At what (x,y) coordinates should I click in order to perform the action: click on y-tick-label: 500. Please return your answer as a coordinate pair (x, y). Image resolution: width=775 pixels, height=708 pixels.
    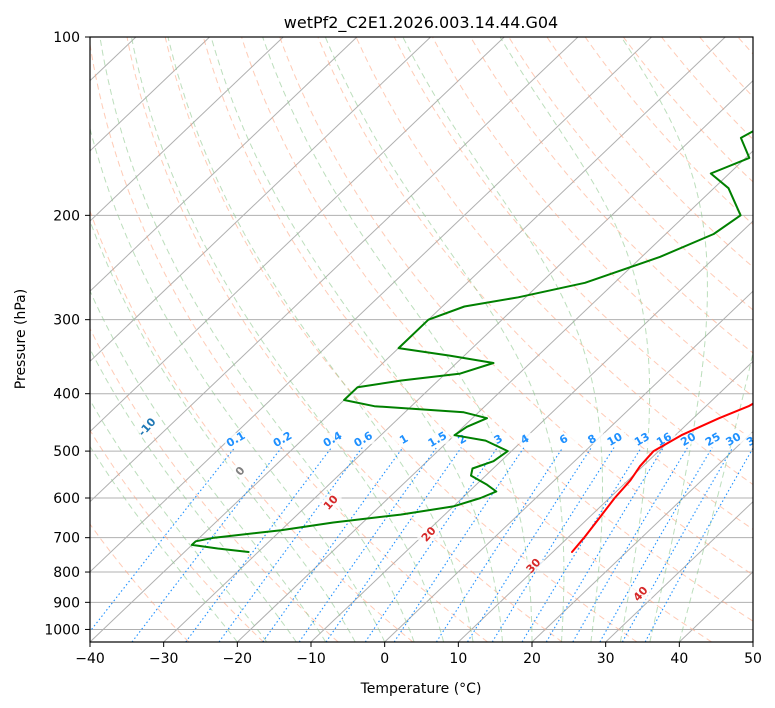
    Looking at the image, I should click on (66, 452).